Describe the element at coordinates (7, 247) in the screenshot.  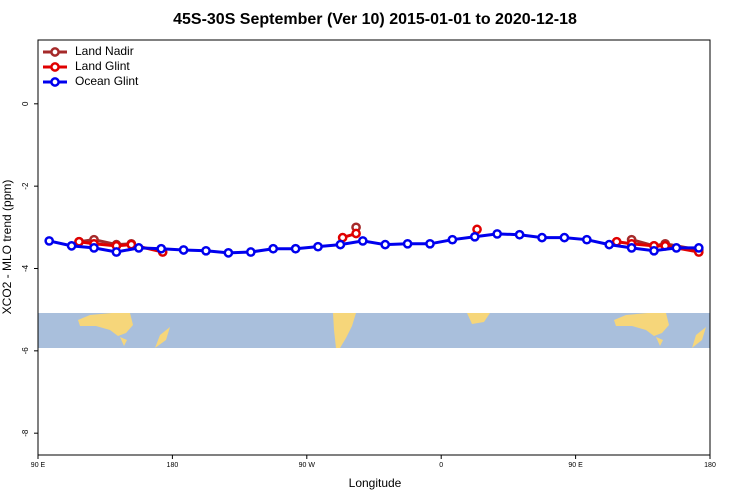
I see `y-axis-label: XCO2 - MLO trend (ppm)` at that location.